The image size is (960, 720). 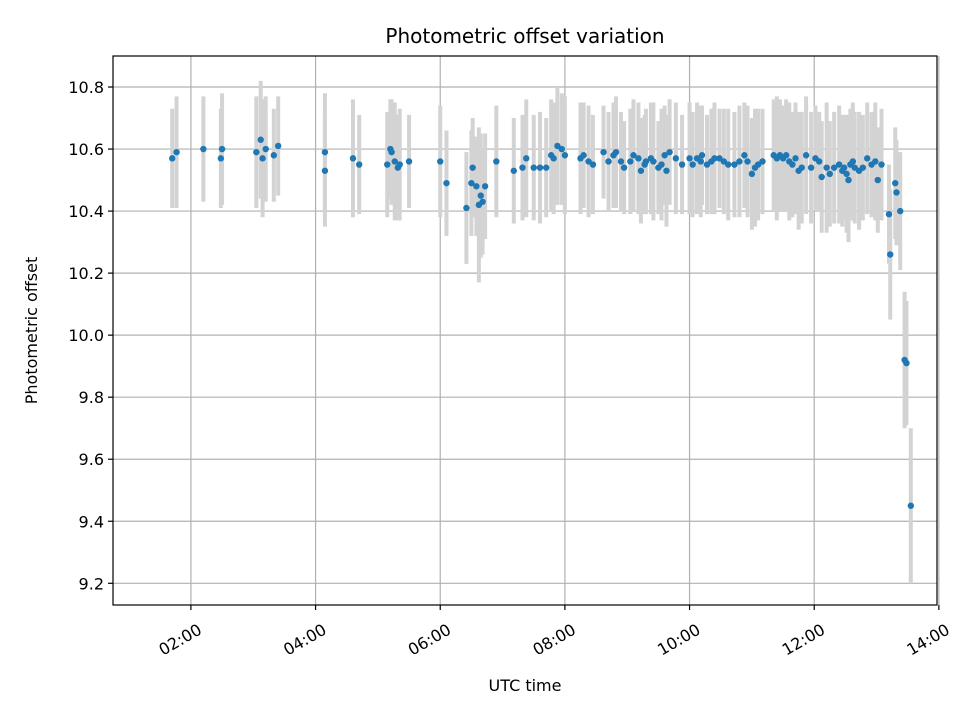 I want to click on y-tick-label: 9.4, so click(x=91, y=521).